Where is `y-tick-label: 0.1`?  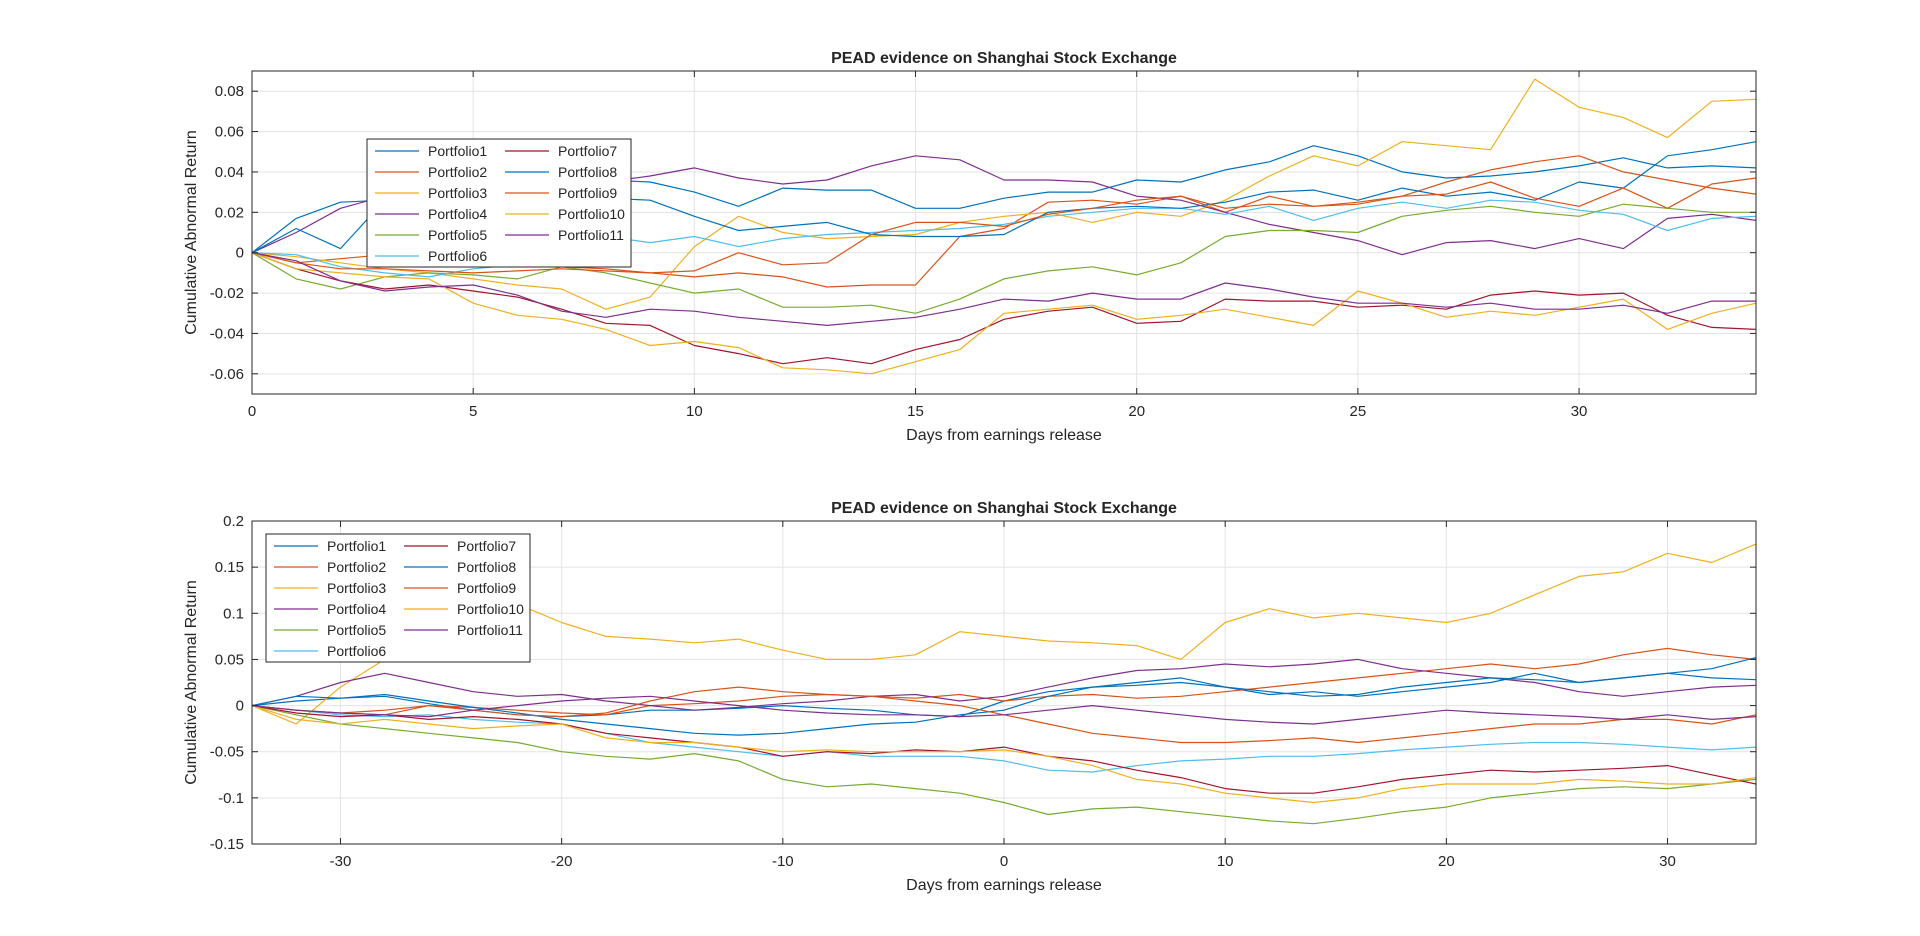
y-tick-label: 0.1 is located at coordinates (233, 613).